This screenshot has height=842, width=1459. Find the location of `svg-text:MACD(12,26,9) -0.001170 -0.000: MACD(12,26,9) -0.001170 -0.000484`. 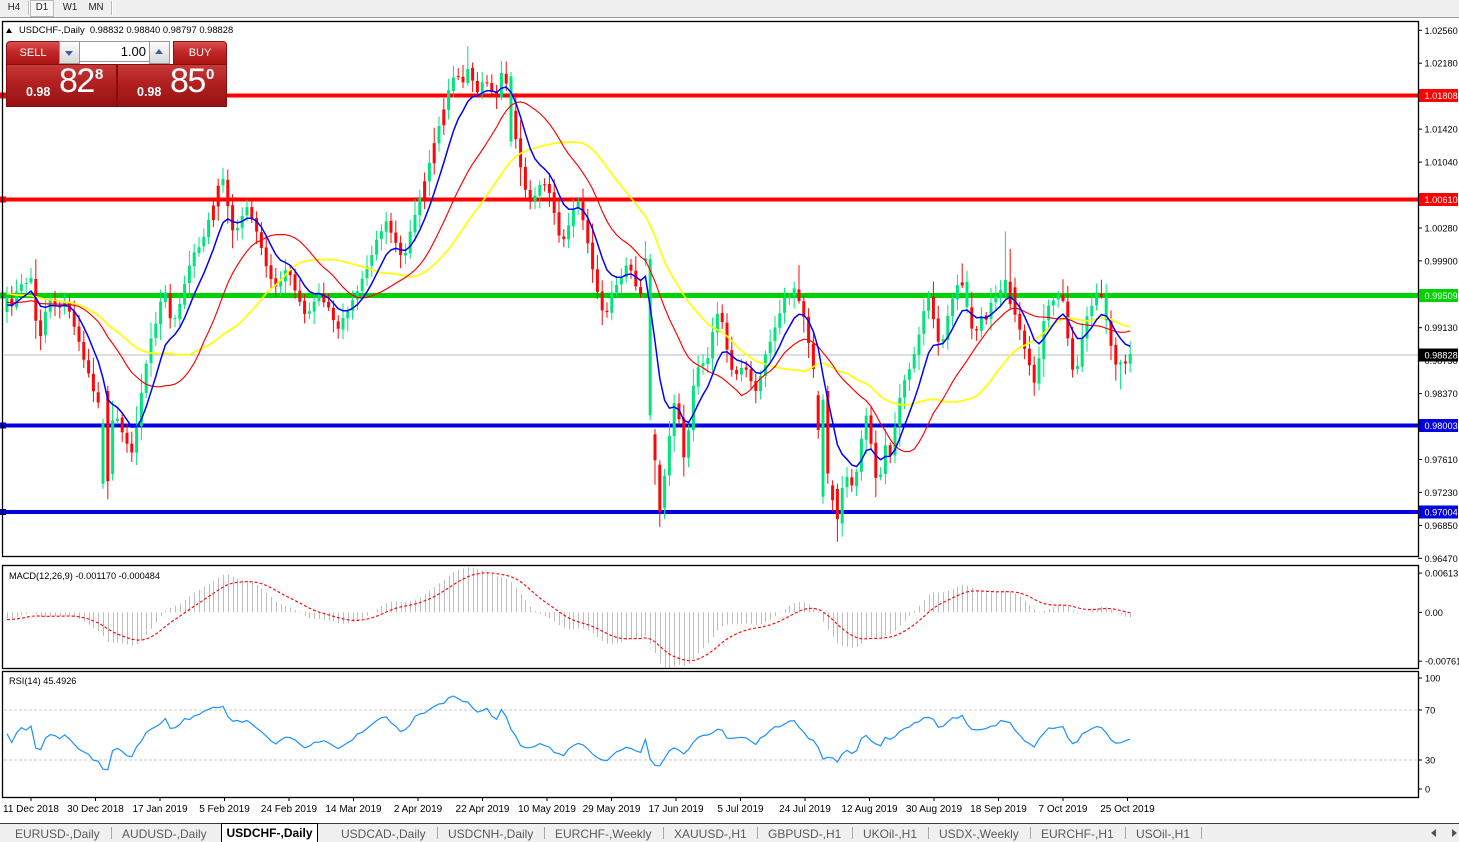

svg-text:MACD(12,26,9) -0.001170 -0.000: MACD(12,26,9) -0.001170 -0.000484 is located at coordinates (84, 576).